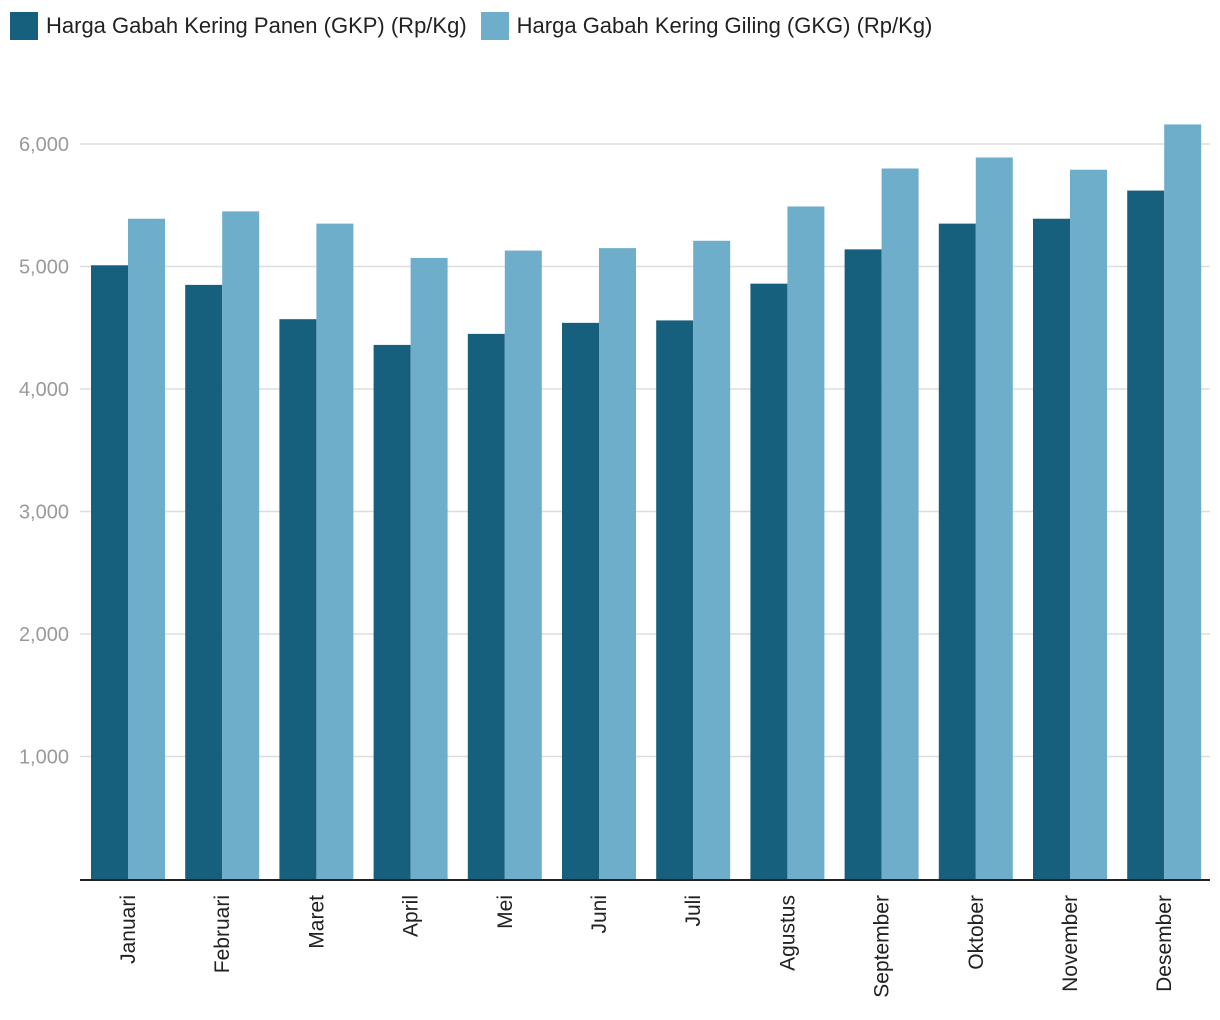 The height and width of the screenshot is (1020, 1220). Describe the element at coordinates (44, 451) in the screenshot. I see `y-axis-ticks: 1,000 2,000 3,000 4,000 5,000 6,000` at that location.